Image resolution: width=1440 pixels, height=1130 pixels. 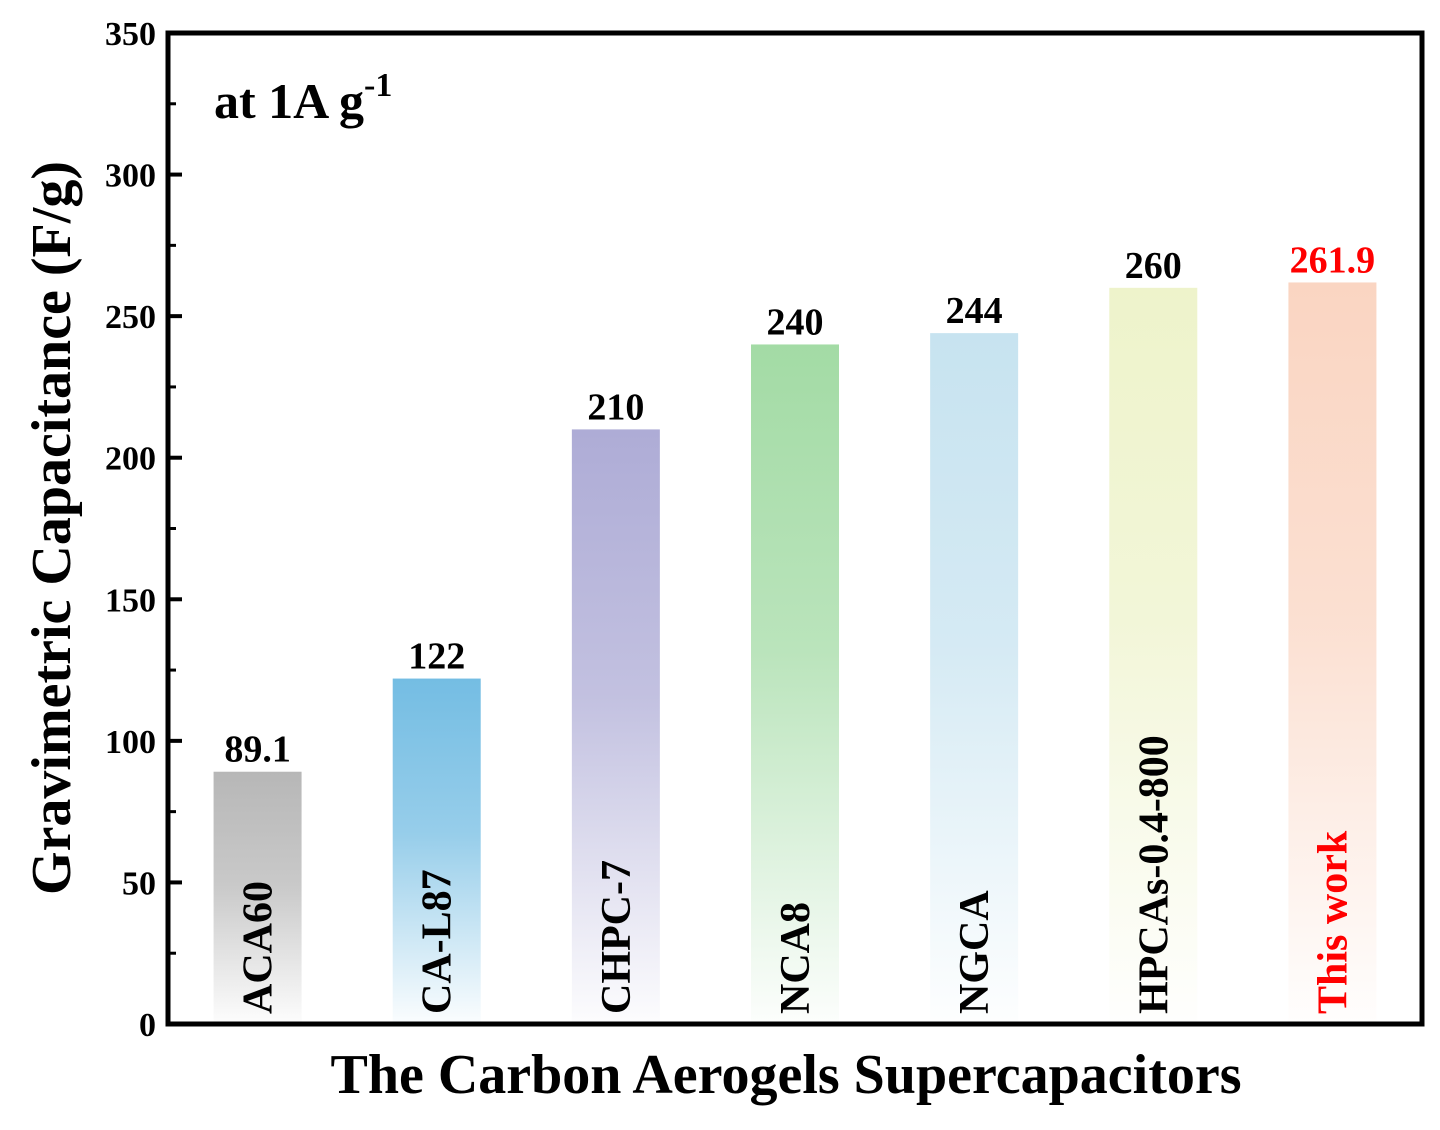 I want to click on bar-category-label: HPCAs-0.4-800, so click(x=1154, y=874).